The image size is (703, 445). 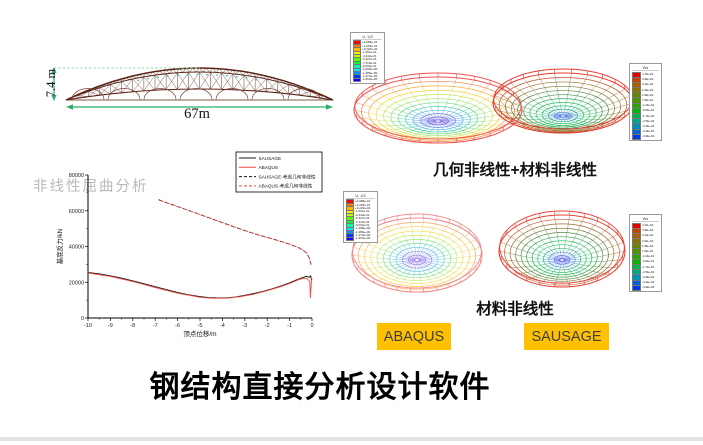 What do you see at coordinates (270, 158) in the screenshot?
I see `legend-entry: SAUSAGE` at bounding box center [270, 158].